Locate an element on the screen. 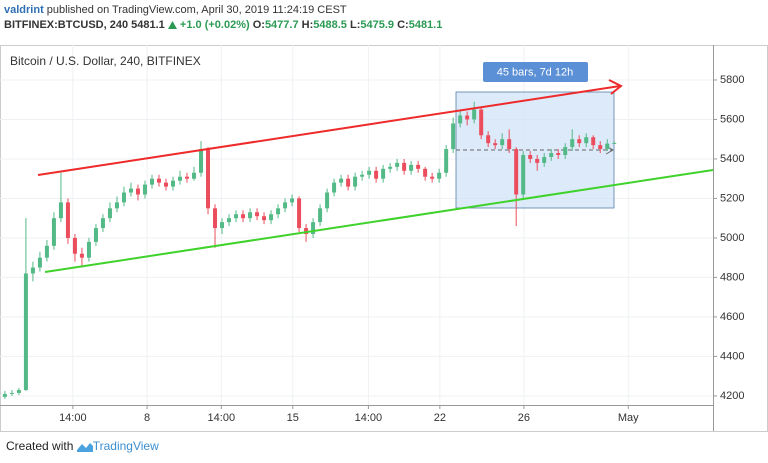  y-tick-label: 4200 is located at coordinates (732, 396).